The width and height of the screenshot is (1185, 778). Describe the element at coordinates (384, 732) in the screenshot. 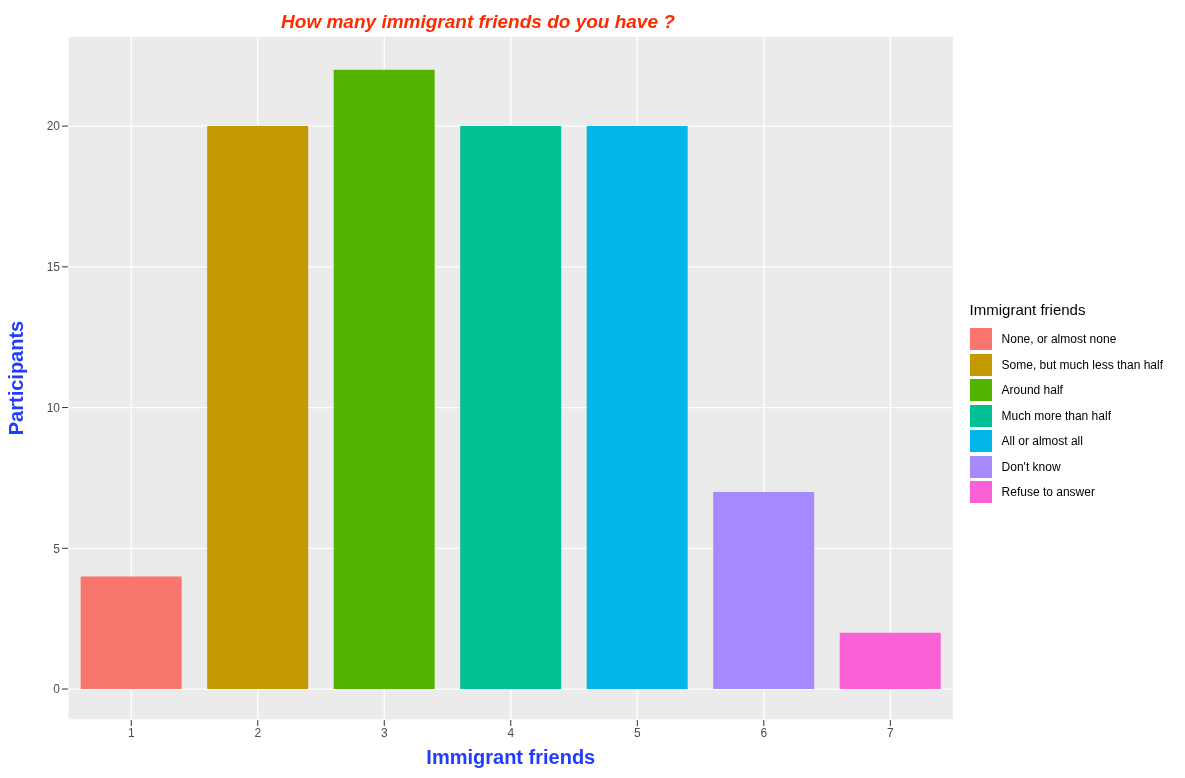

I see `x-tick-label: 3` at that location.